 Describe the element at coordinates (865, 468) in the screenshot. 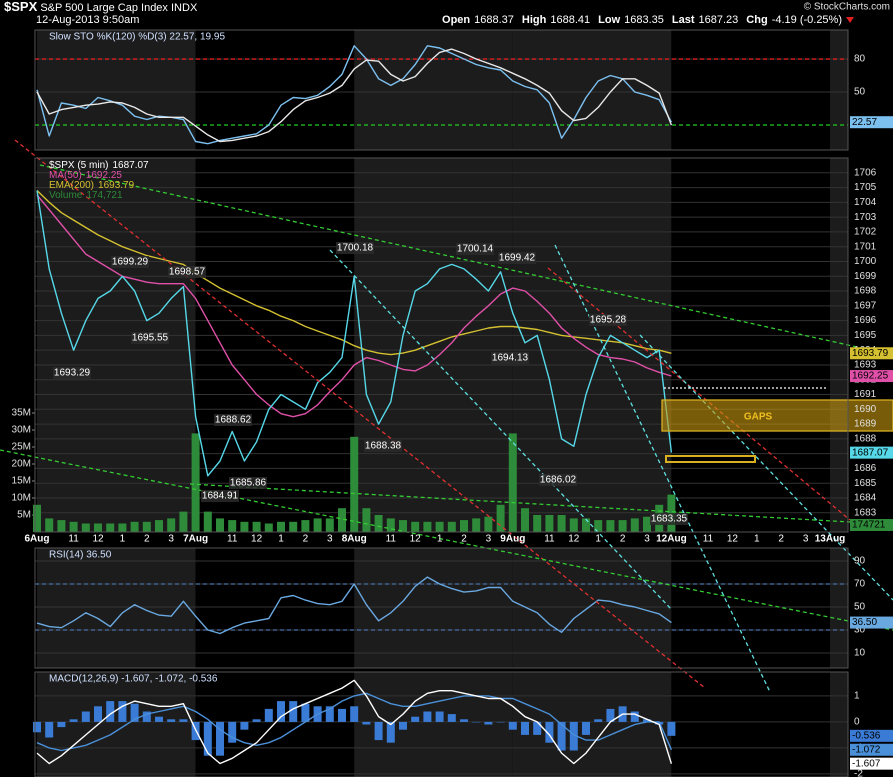

I see `y-tick-label: 1686` at that location.